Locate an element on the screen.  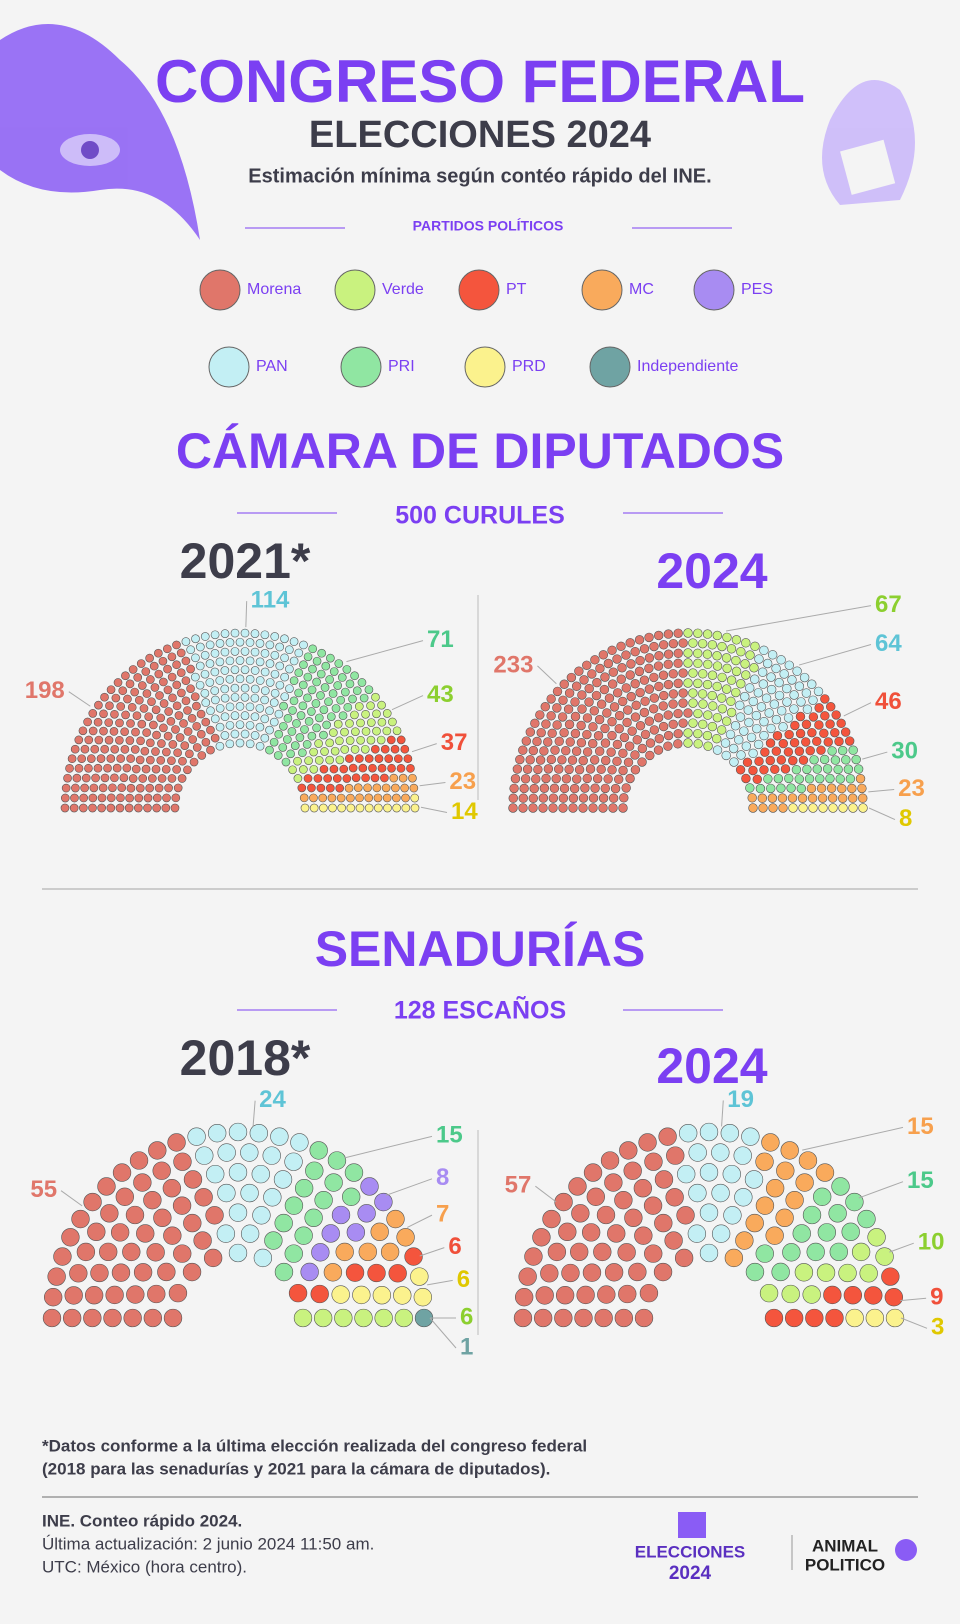
legend-swatch is located at coordinates (485, 367).